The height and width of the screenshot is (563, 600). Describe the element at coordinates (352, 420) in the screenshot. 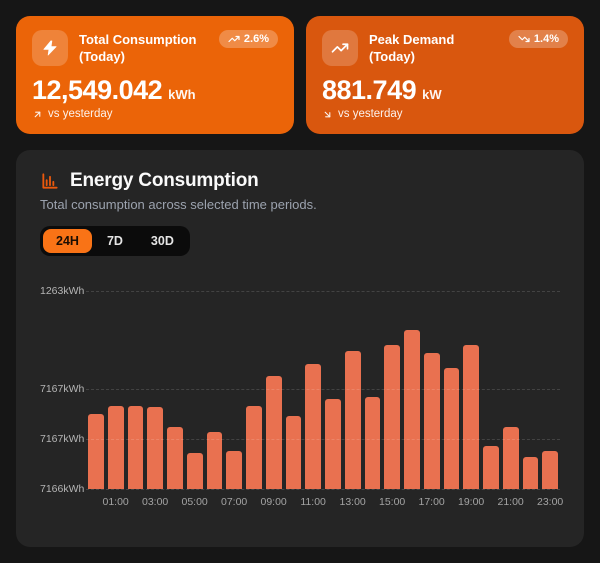

I see `bar-13:00` at that location.